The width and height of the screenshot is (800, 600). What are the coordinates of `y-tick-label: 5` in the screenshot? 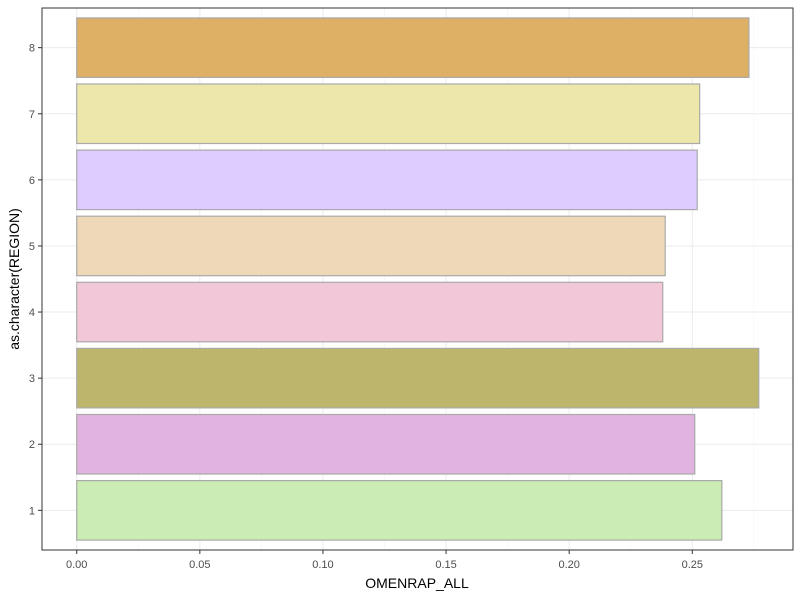 It's located at (32, 247).